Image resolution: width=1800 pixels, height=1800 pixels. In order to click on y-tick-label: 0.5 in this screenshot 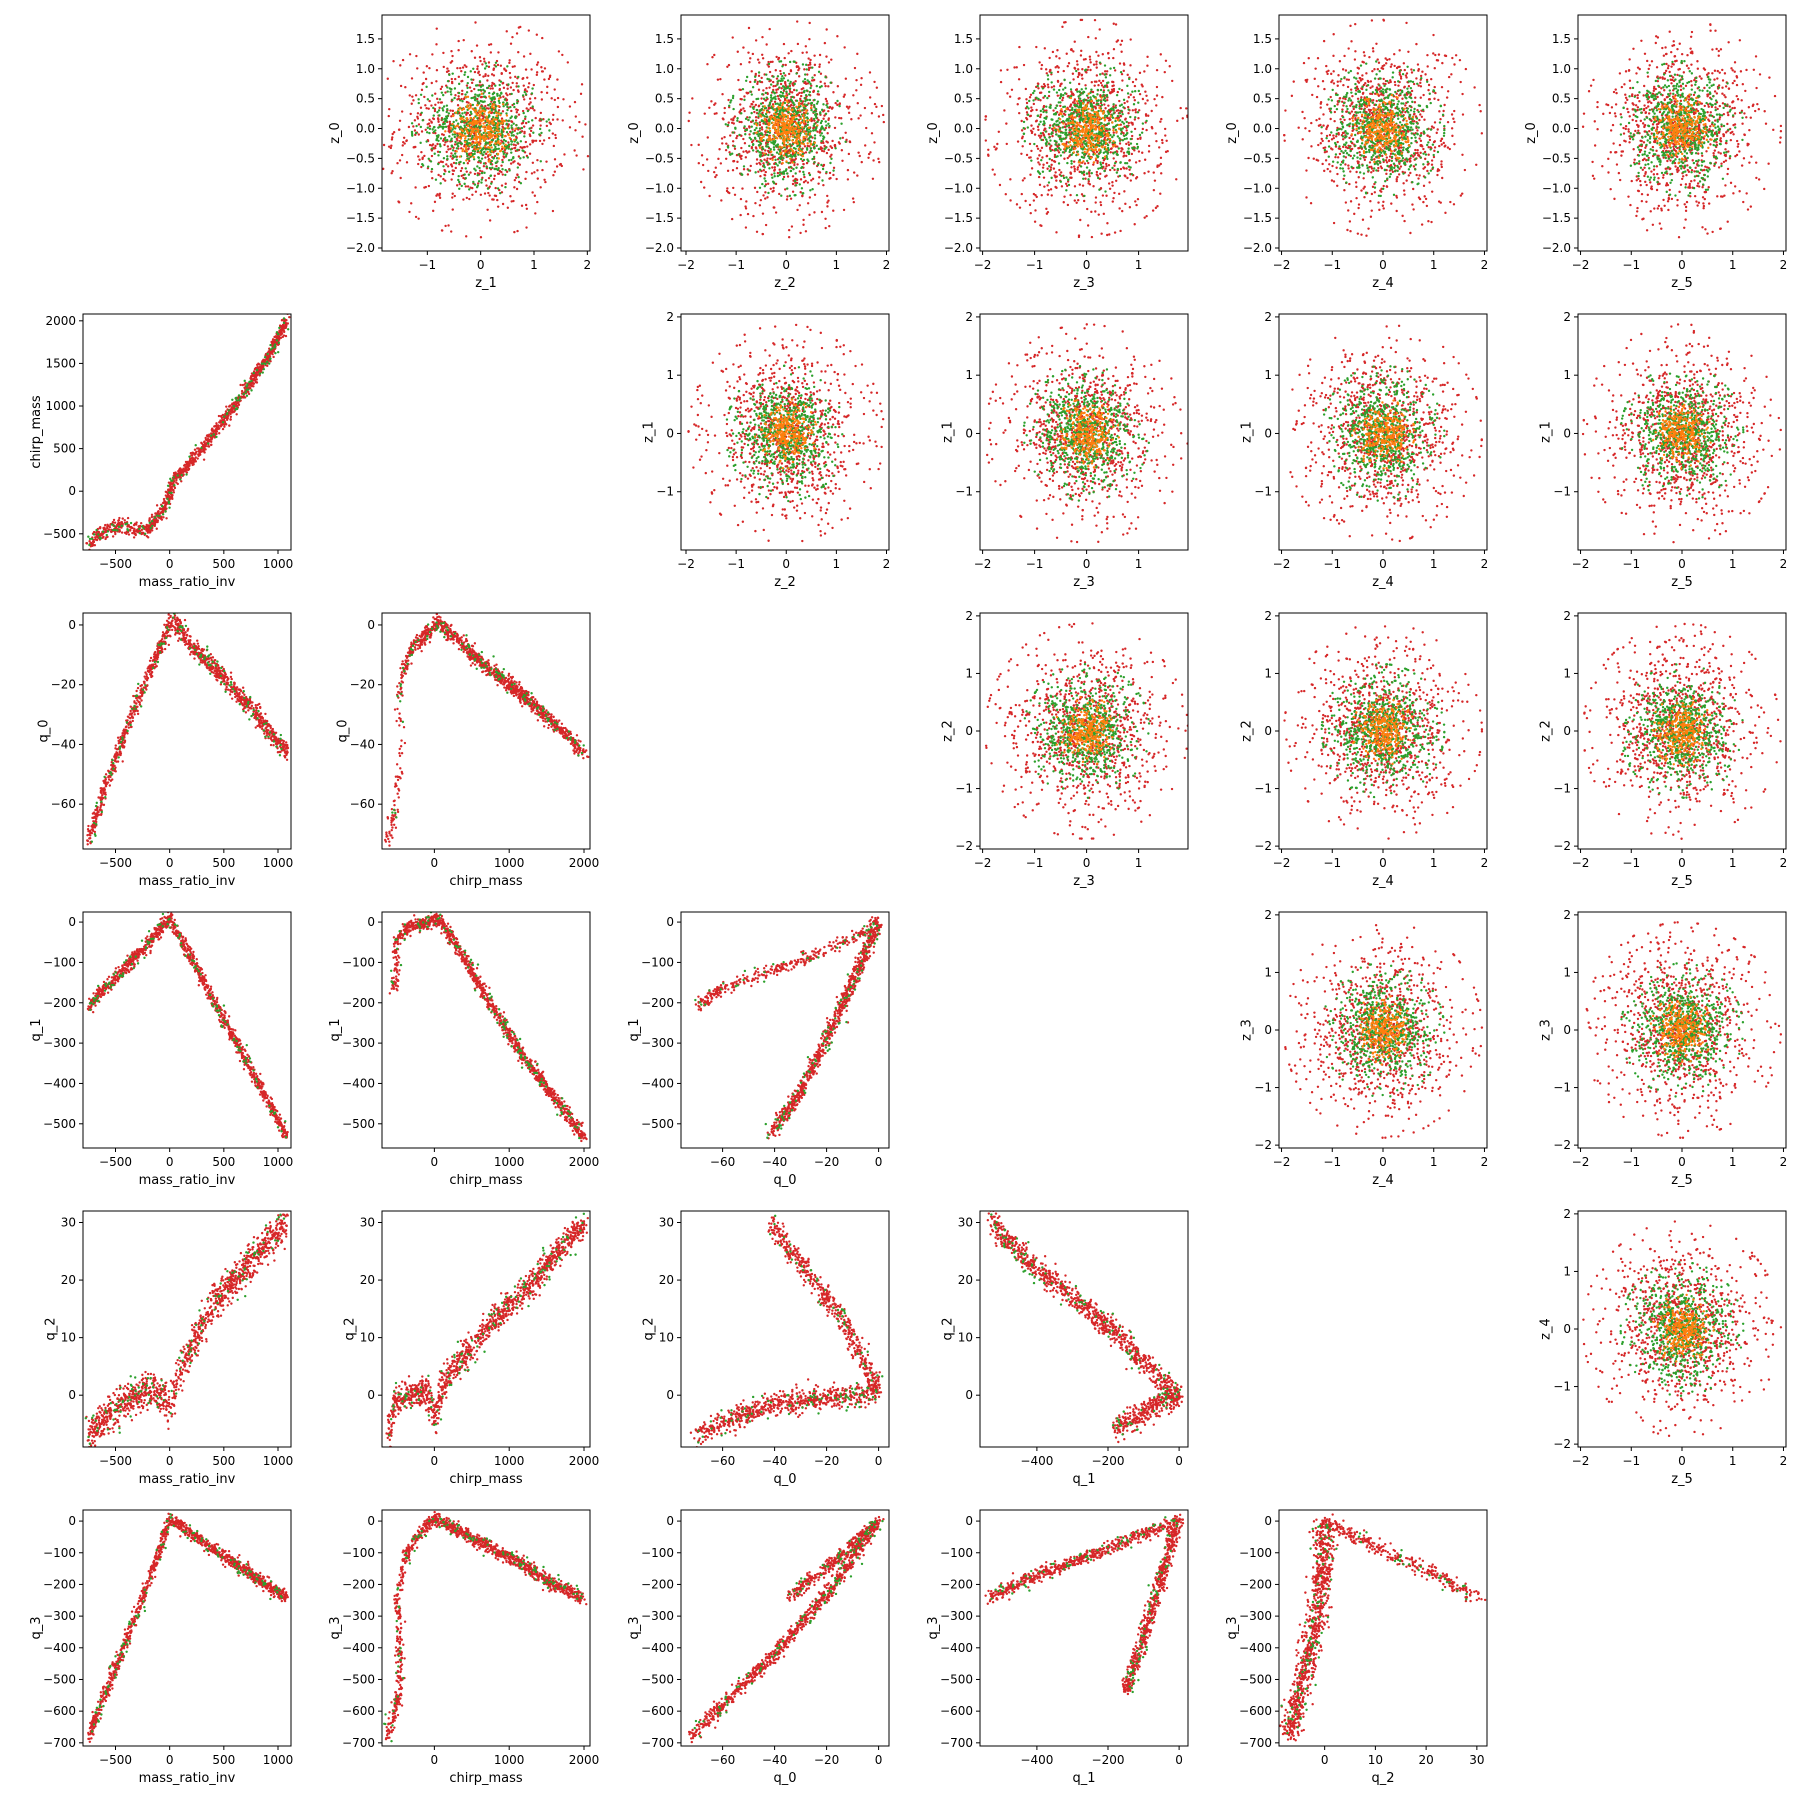, I will do `click(365, 99)`.